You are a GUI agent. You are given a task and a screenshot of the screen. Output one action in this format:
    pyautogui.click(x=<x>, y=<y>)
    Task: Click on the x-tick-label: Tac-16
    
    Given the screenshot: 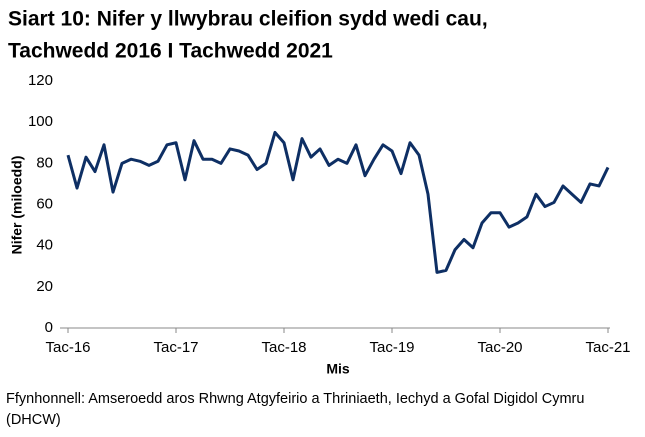 What is the action you would take?
    pyautogui.click(x=67, y=347)
    